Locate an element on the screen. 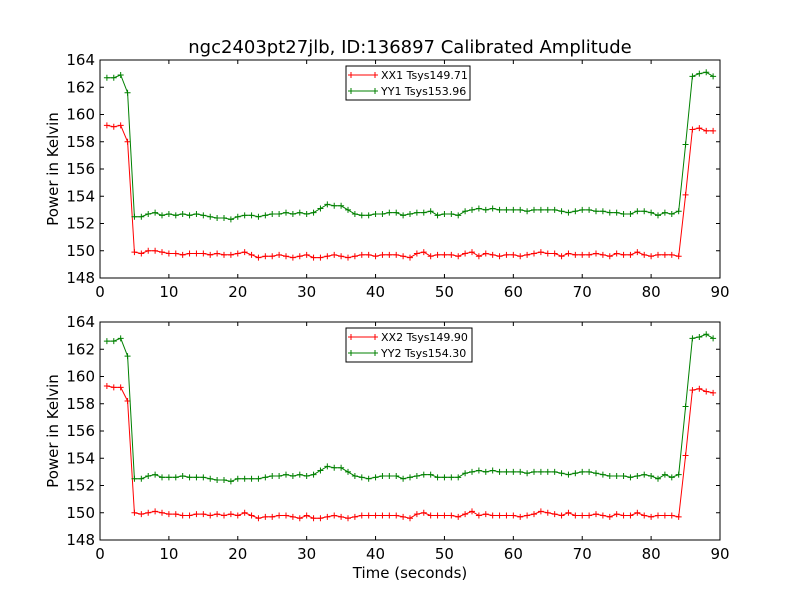 This screenshot has height=600, width=800. y-tick-label: 164 is located at coordinates (80, 60).